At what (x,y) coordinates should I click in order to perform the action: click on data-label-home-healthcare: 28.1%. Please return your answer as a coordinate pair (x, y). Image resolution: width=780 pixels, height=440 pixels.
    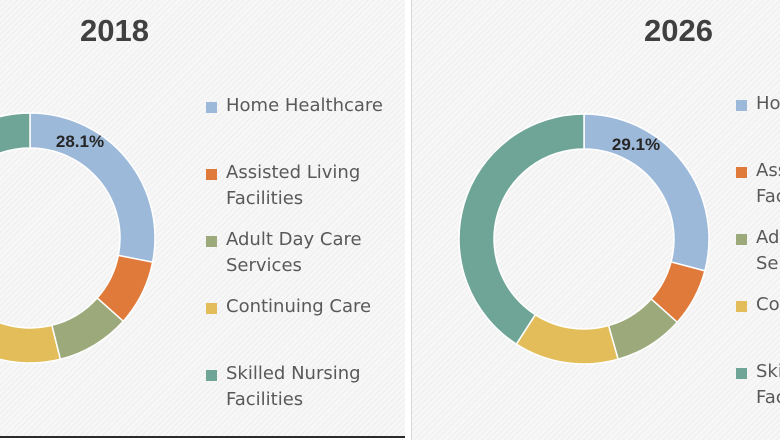
    Looking at the image, I should click on (80, 141).